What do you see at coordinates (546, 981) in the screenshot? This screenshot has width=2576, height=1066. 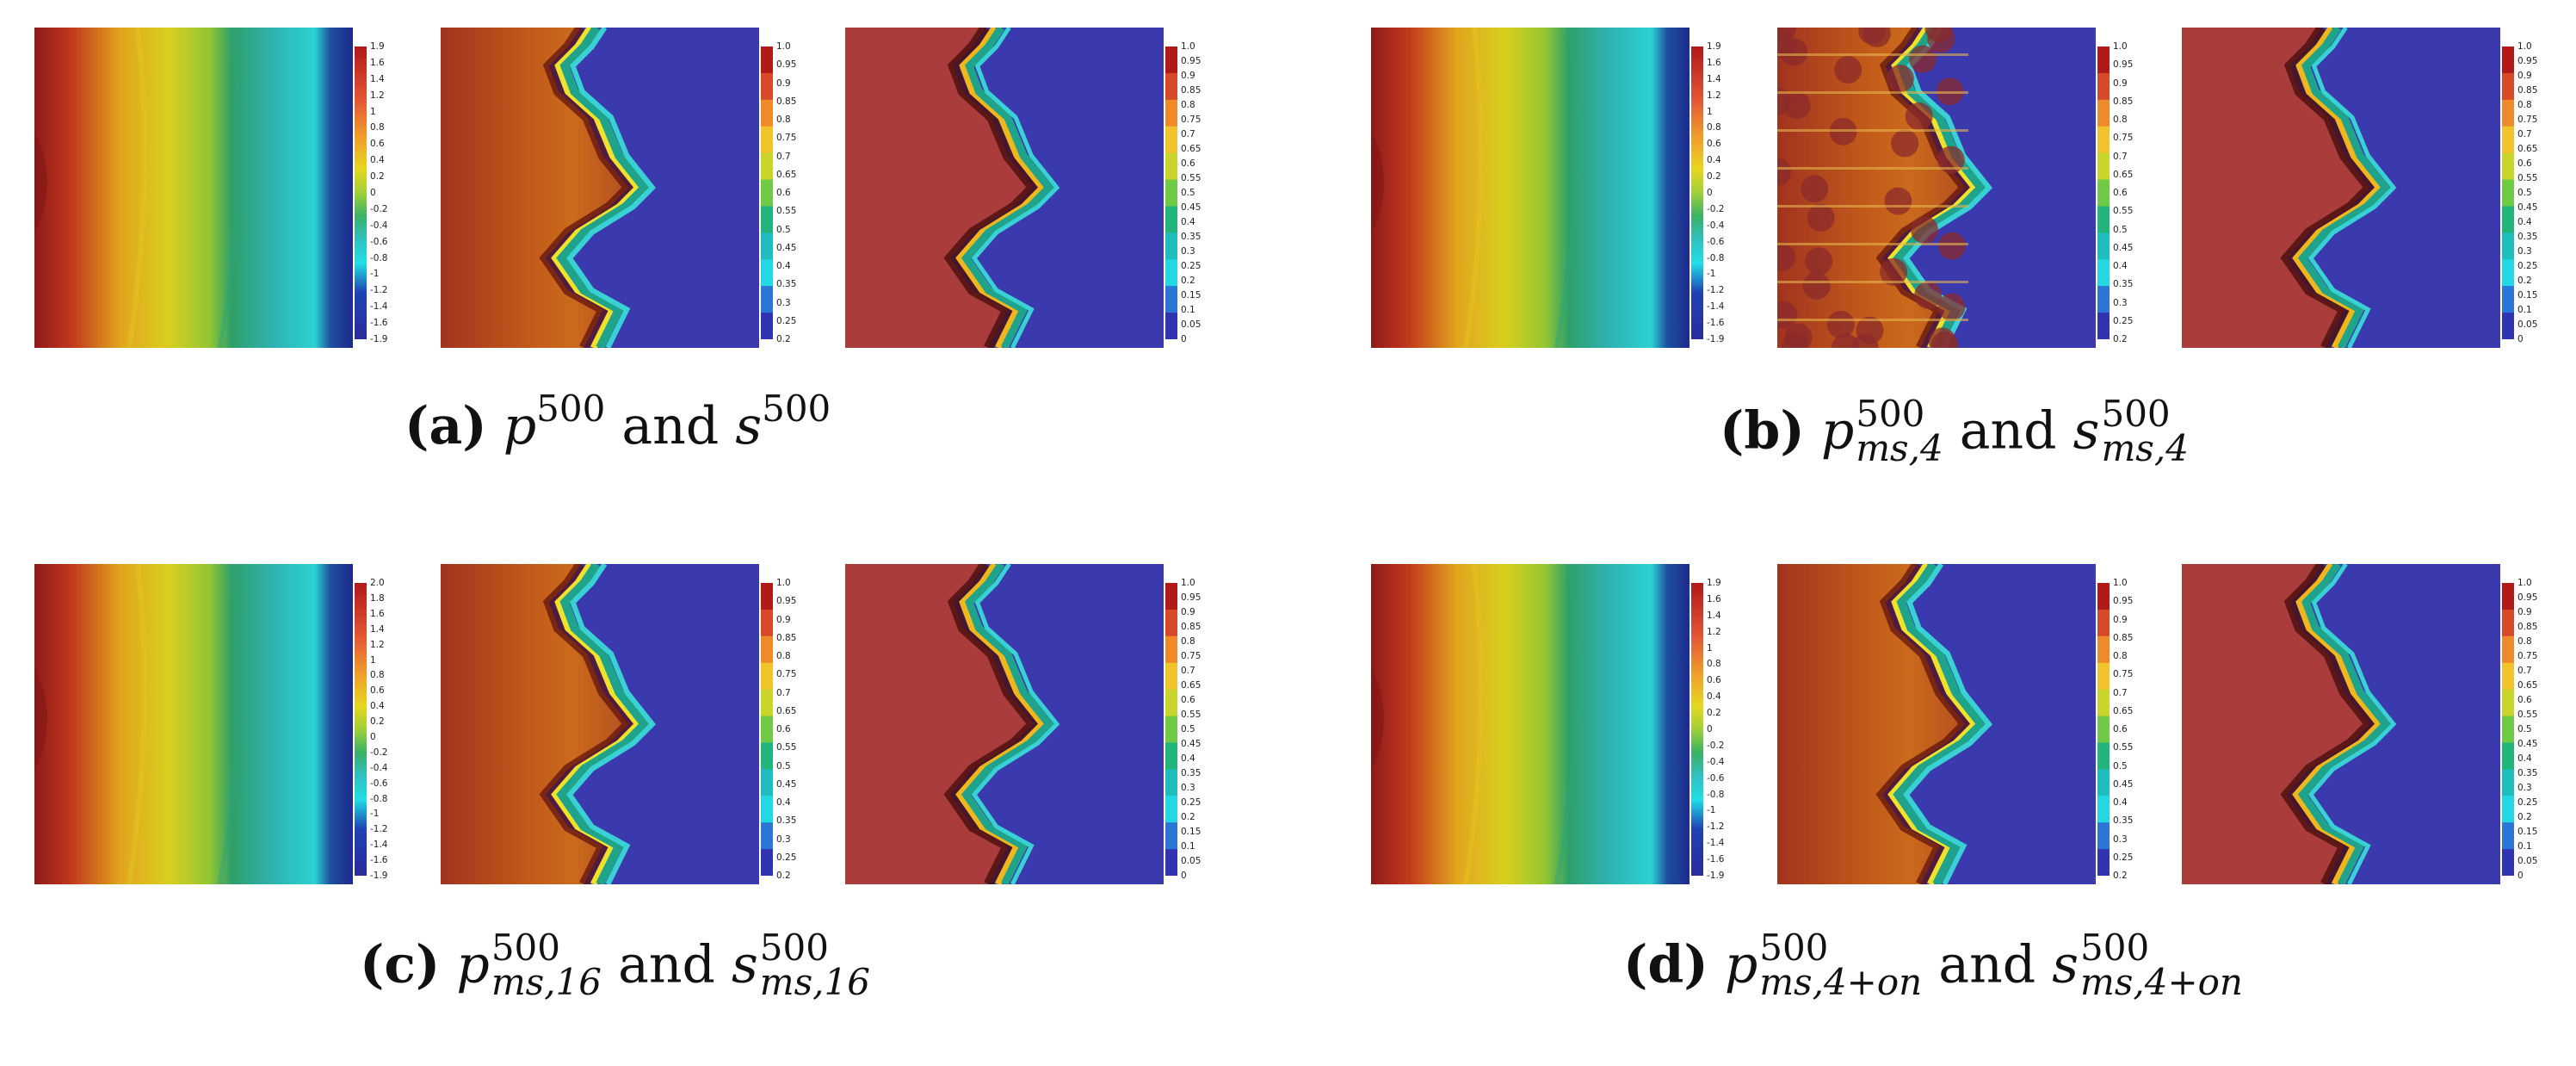 I see `caption-p-subscript: ms,16` at bounding box center [546, 981].